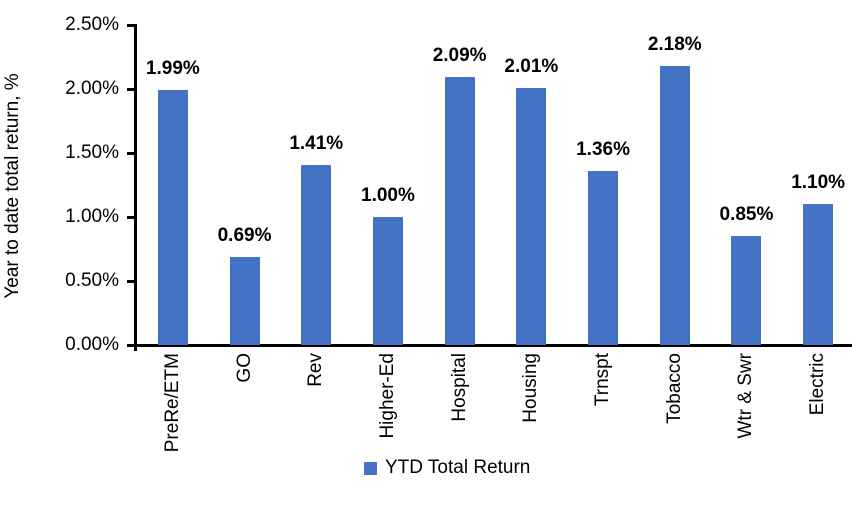  Describe the element at coordinates (531, 66) in the screenshot. I see `bar-value-label: 2.01%` at that location.